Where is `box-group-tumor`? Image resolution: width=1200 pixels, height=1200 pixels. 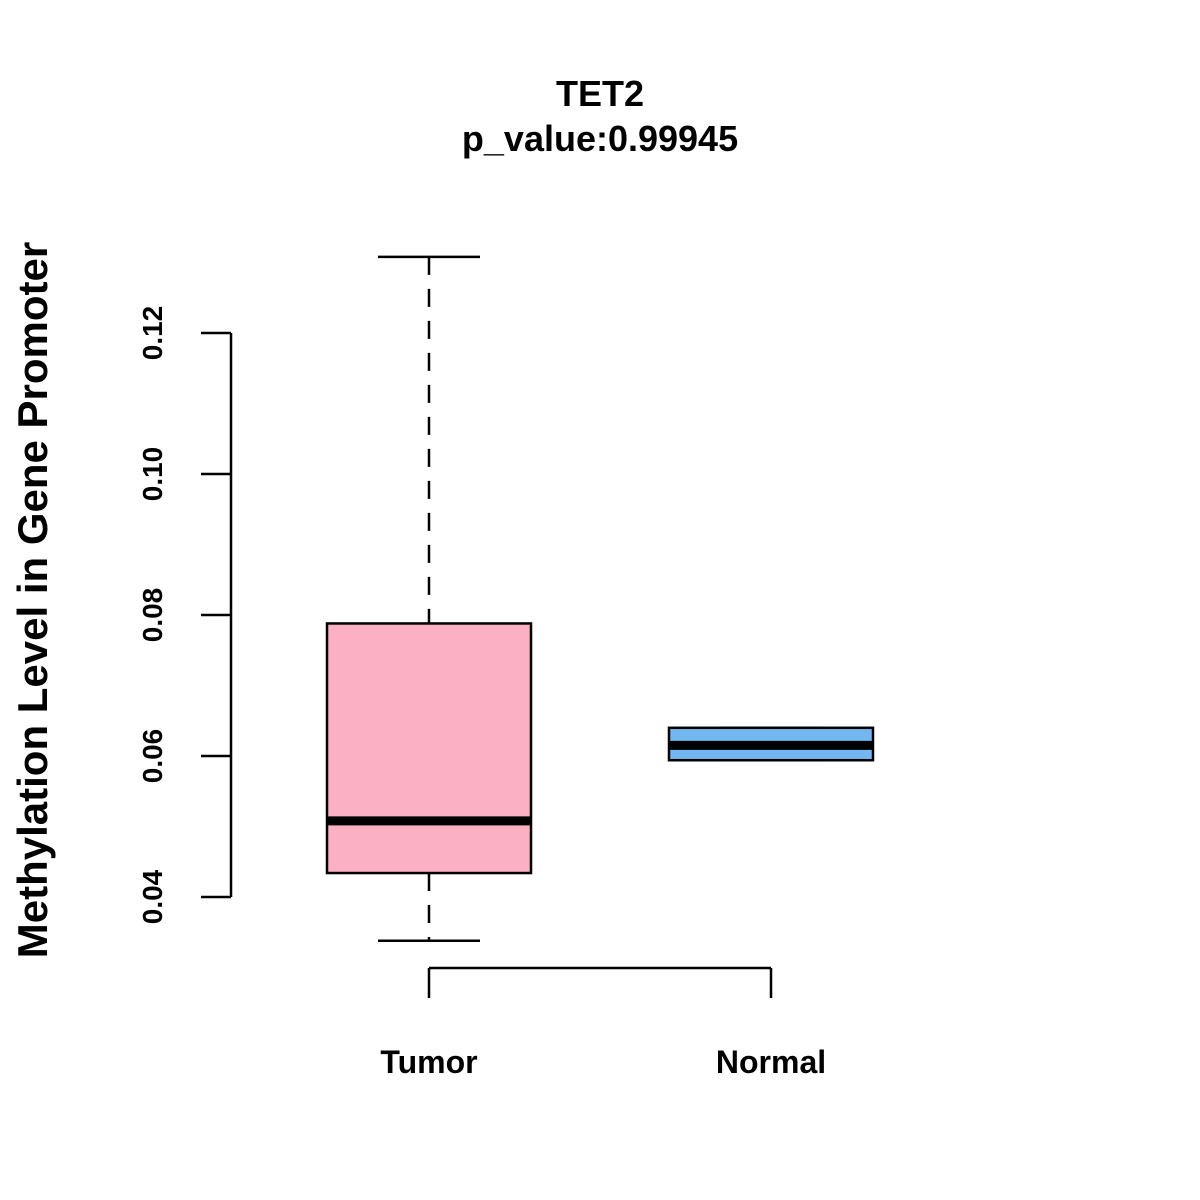 box-group-tumor is located at coordinates (429, 598).